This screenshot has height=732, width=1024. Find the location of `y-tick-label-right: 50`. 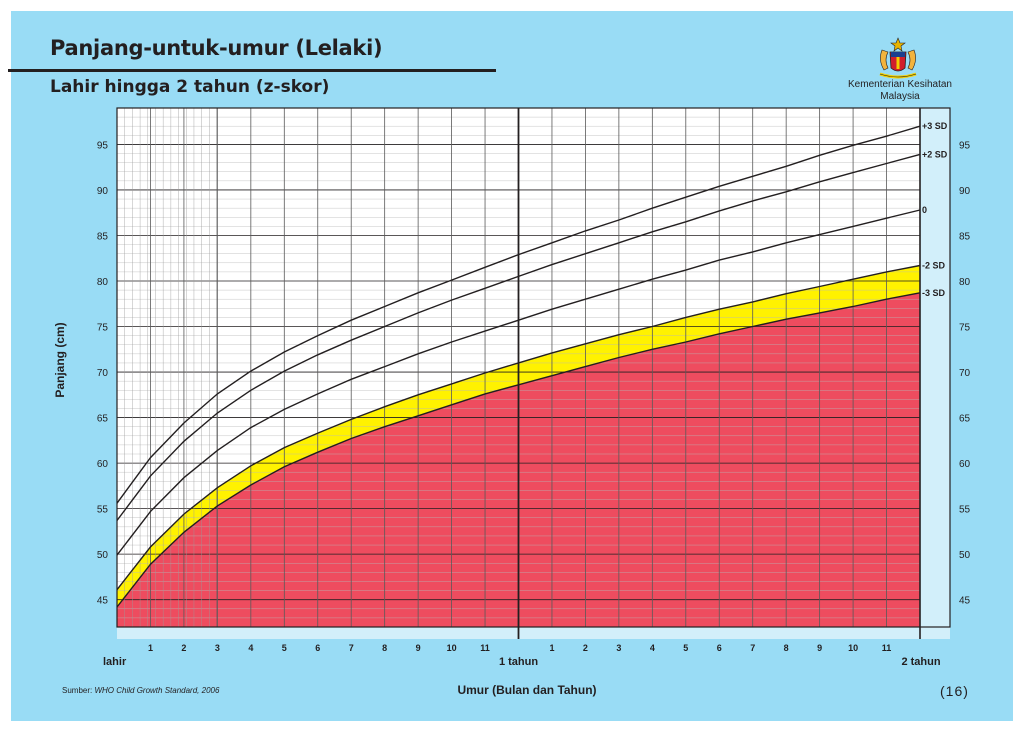

y-tick-label-right: 50 is located at coordinates (965, 555).